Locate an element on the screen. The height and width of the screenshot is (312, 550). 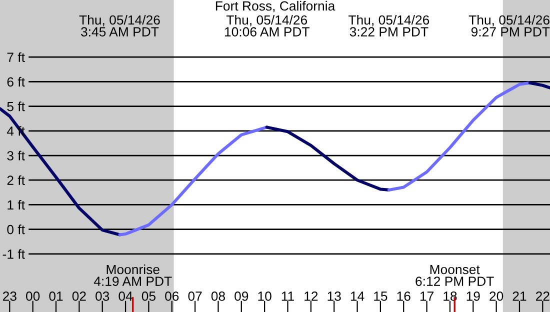
chart-title: Fort Ross, California is located at coordinates (276, 6).